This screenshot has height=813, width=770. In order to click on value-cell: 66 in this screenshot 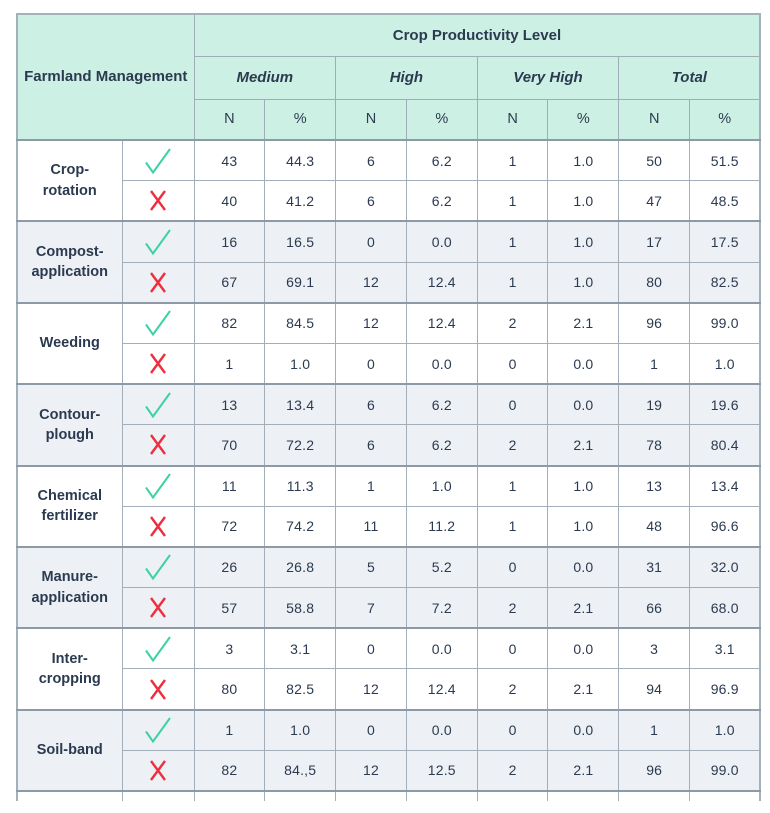, I will do `click(654, 608)`.